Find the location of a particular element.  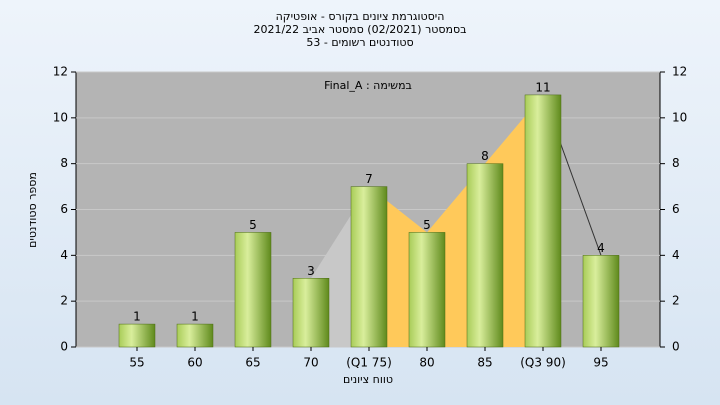

x-tick-label: 60 is located at coordinates (194, 363).